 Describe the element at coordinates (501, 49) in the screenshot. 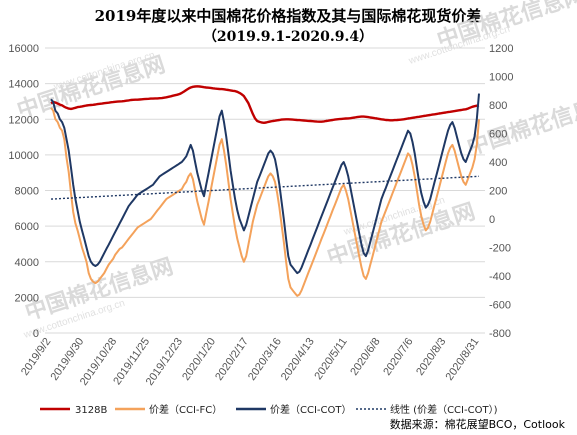

I see `right-tick-label: 1200` at that location.